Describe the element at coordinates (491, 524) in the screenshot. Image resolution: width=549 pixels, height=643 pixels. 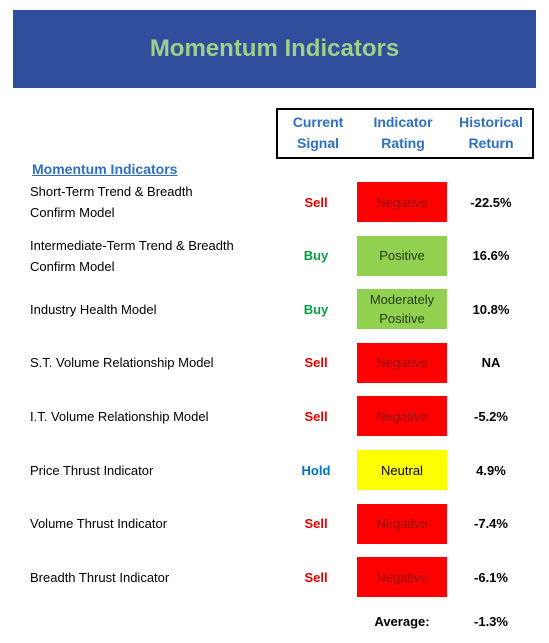
I see `historical-return: -7.4%` at that location.